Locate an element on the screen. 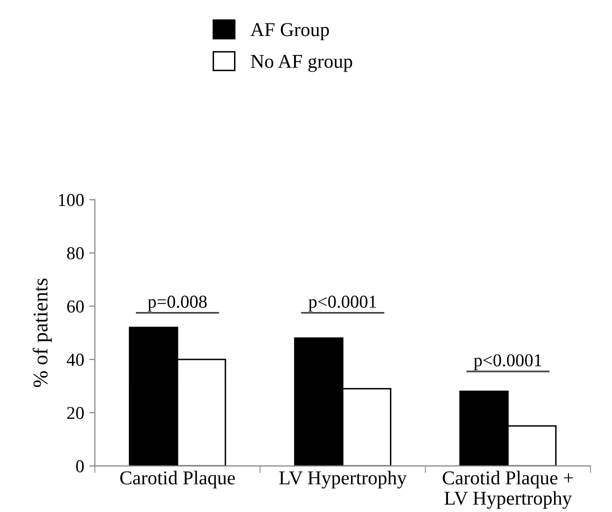 The image size is (612, 512). x-tick-label: Carotid Plaque + LV Hypertrophy is located at coordinates (507, 489).